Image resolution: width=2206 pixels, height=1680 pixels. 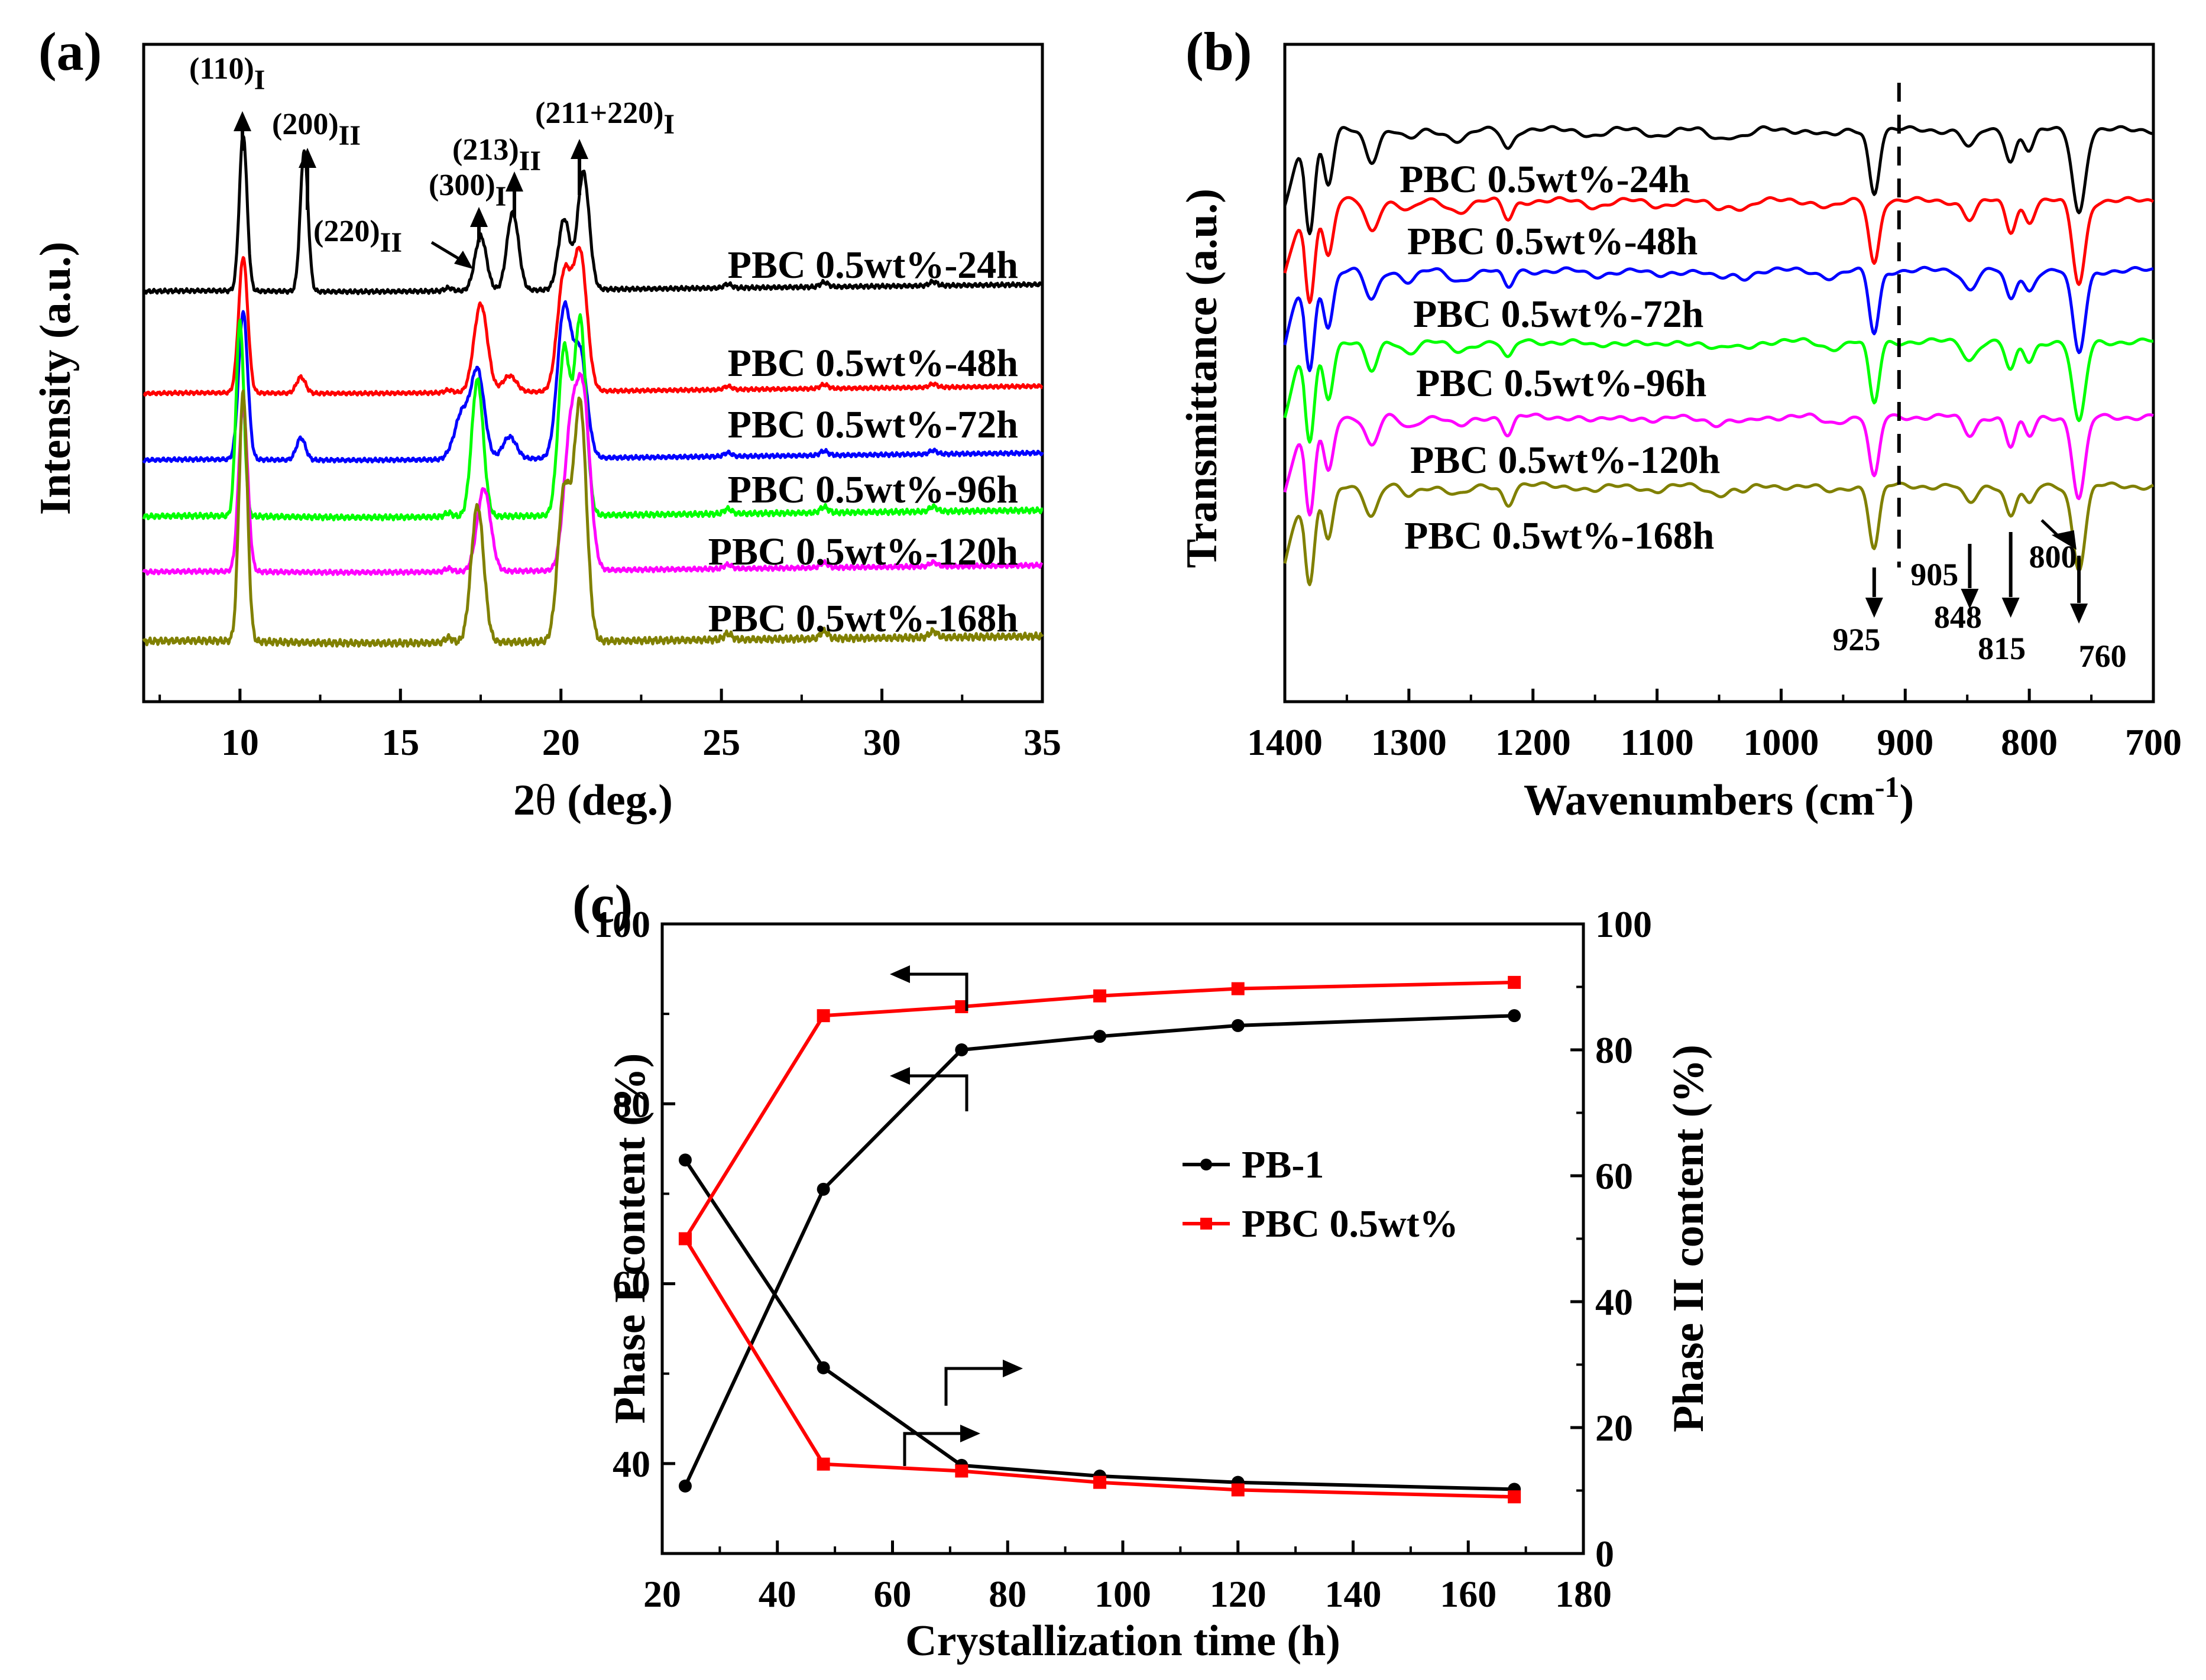 I want to click on panel-a-curves, so click(x=593, y=391).